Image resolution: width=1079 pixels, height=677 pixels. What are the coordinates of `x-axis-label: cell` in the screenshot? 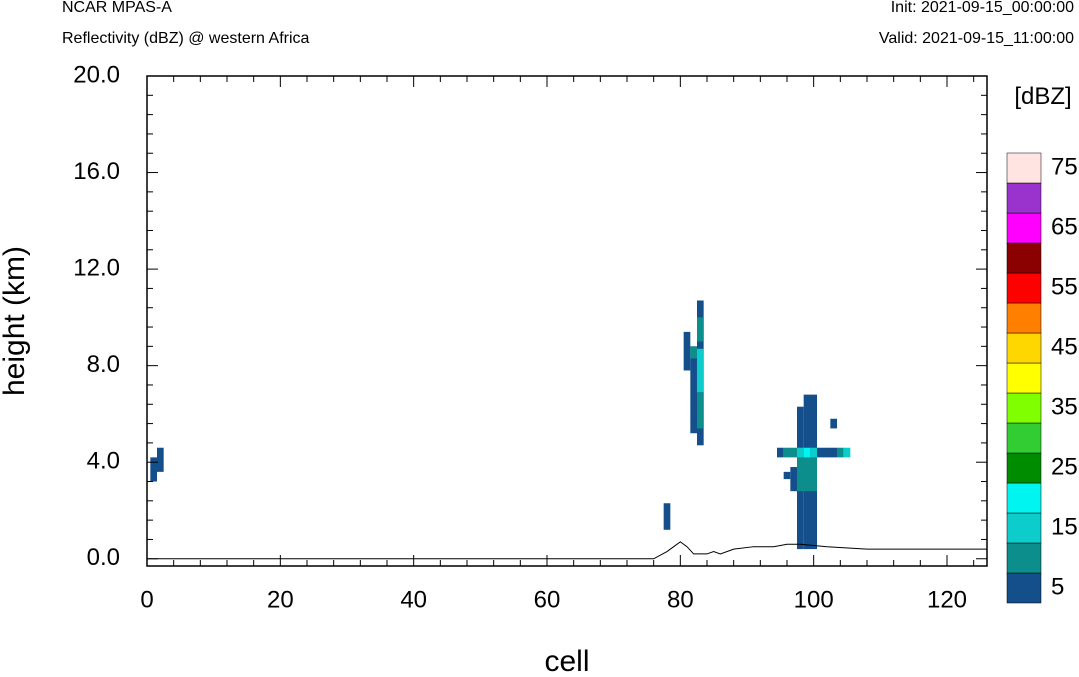 It's located at (566, 661).